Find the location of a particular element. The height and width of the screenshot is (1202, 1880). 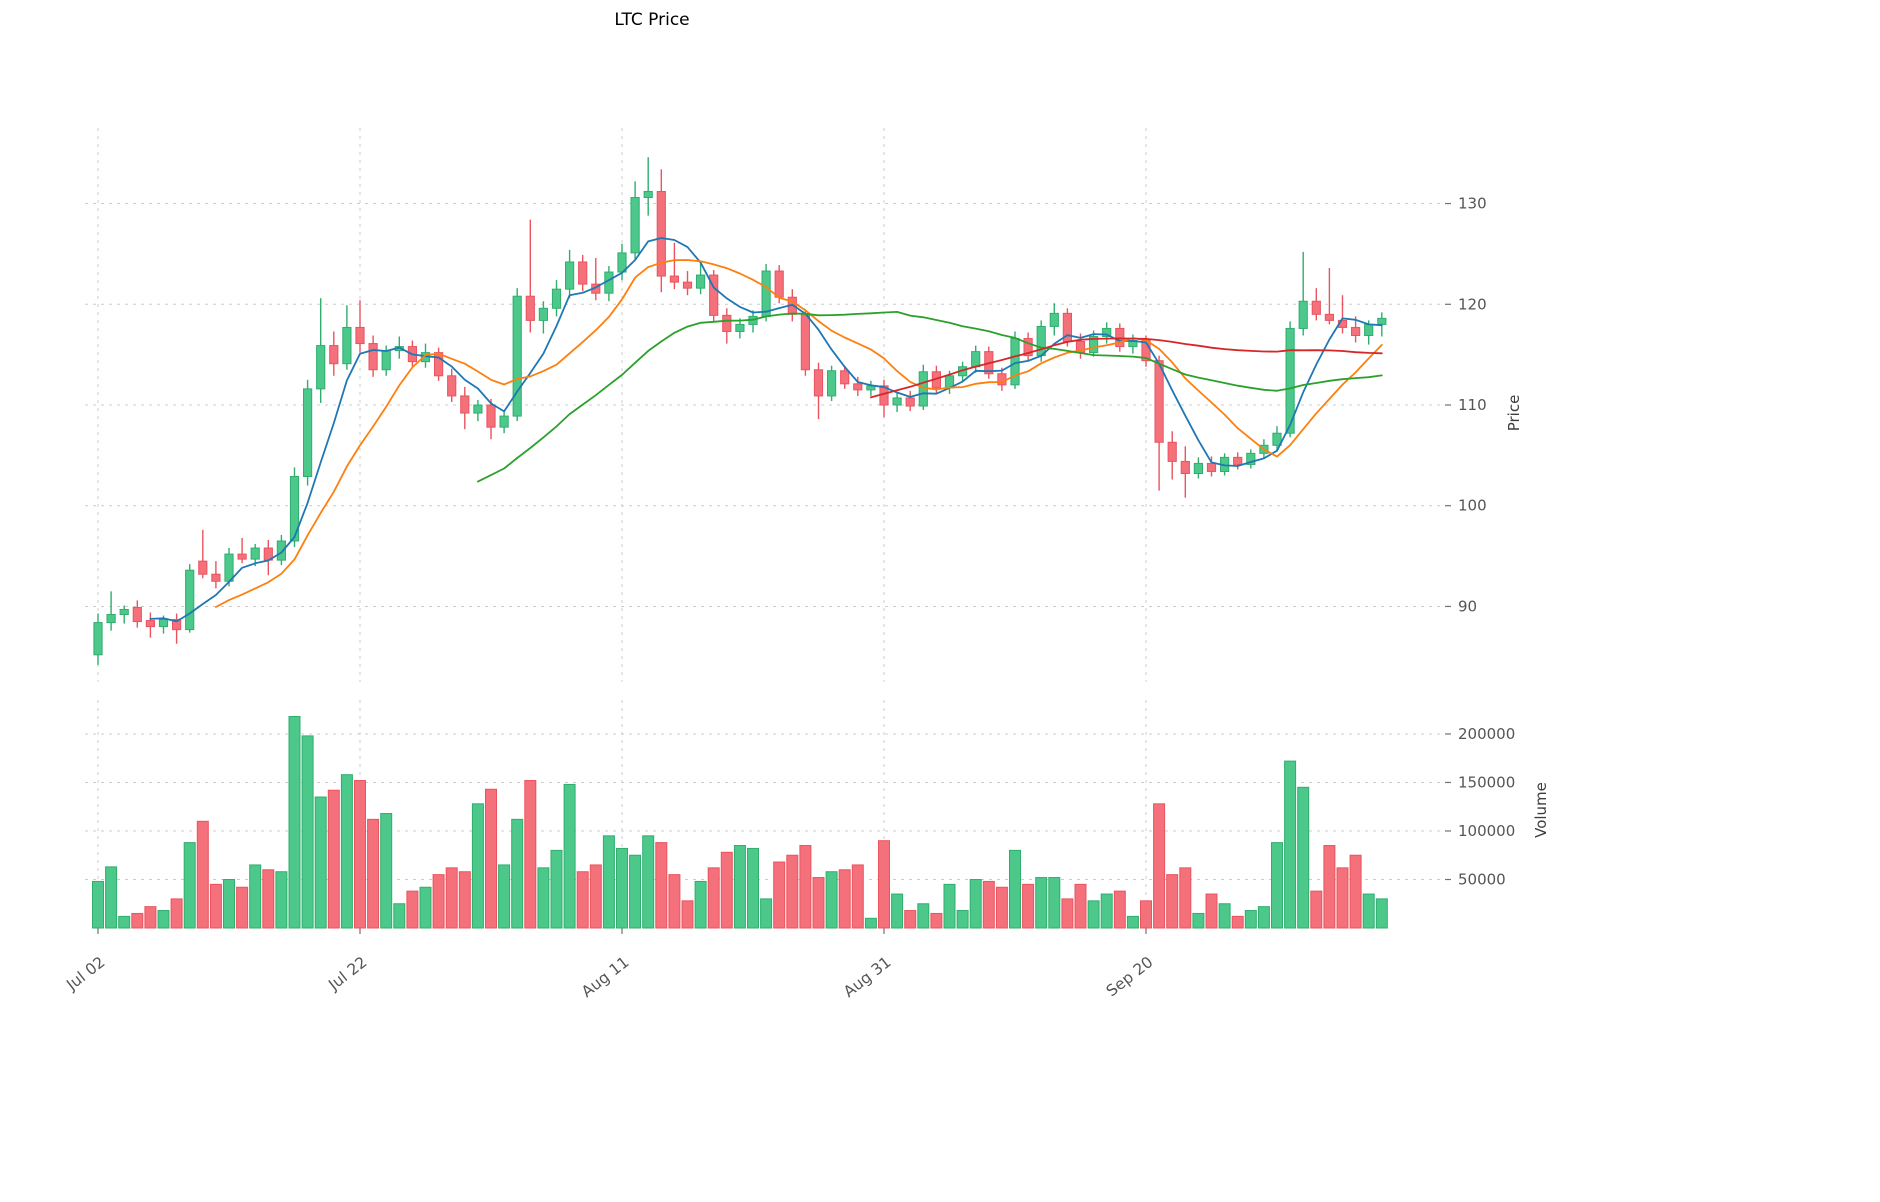

volume-bars is located at coordinates (740, 822).